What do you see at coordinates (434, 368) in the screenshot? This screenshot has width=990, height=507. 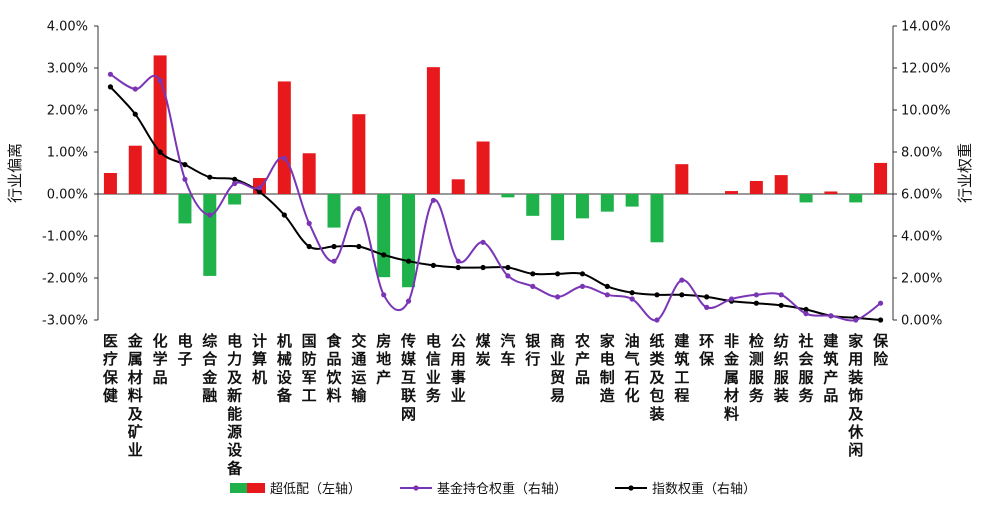 I see `category-label-14: 电信业务` at bounding box center [434, 368].